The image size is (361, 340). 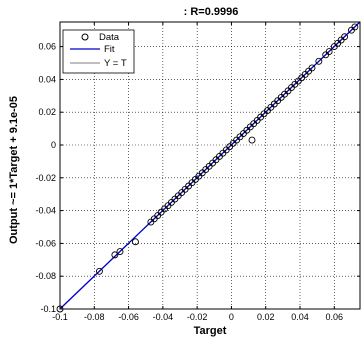 What do you see at coordinates (60, 317) in the screenshot?
I see `x-tick-label: -0.1` at bounding box center [60, 317].